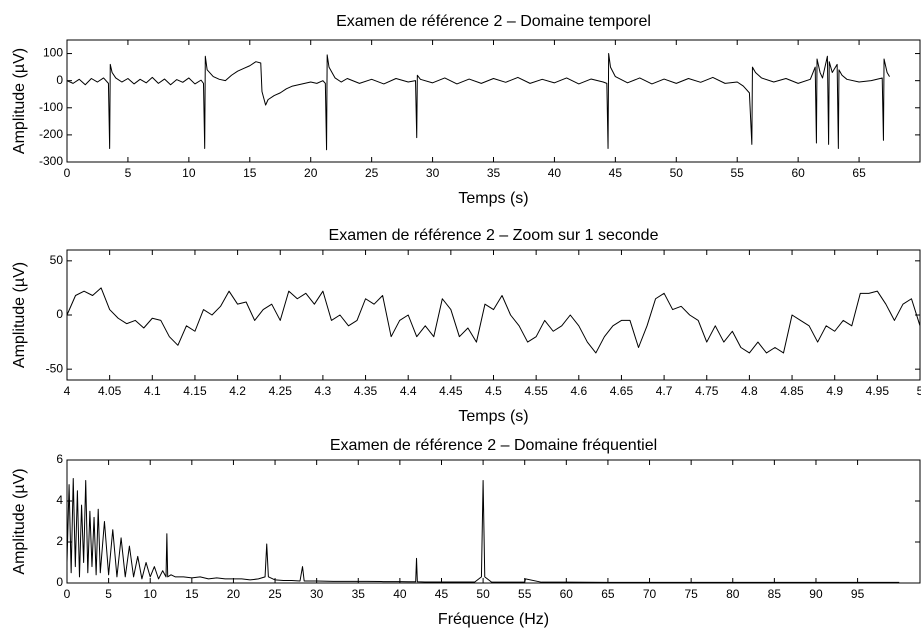 The width and height of the screenshot is (921, 632). What do you see at coordinates (493, 391) in the screenshot?
I see `x-tick-label: 4.5` at bounding box center [493, 391].